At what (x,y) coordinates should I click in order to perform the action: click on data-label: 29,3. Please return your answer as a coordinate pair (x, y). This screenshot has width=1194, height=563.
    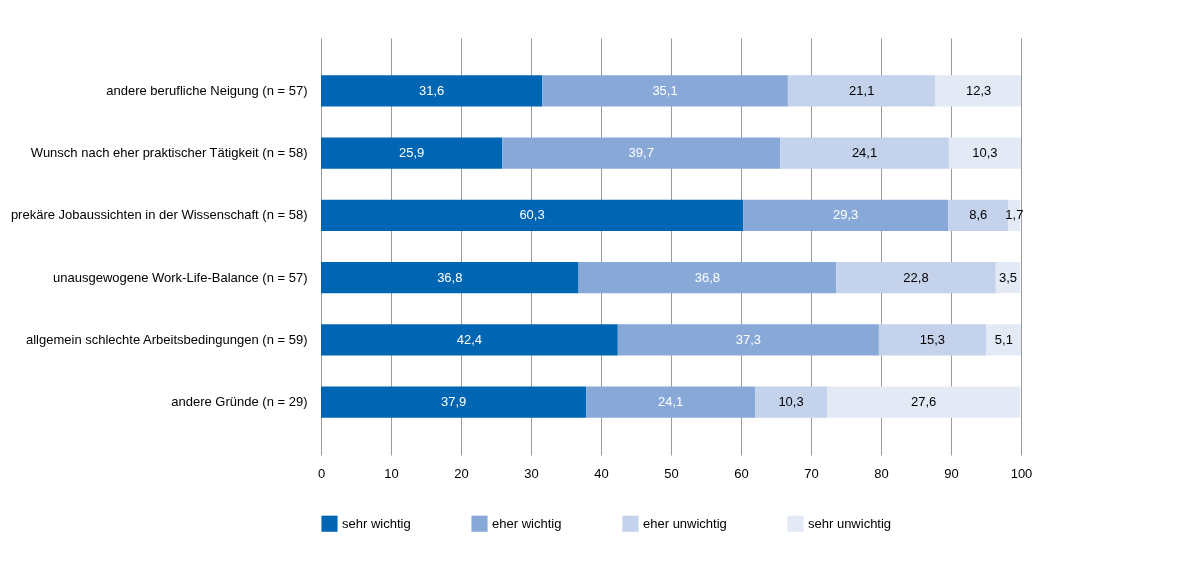
    Looking at the image, I should click on (845, 215).